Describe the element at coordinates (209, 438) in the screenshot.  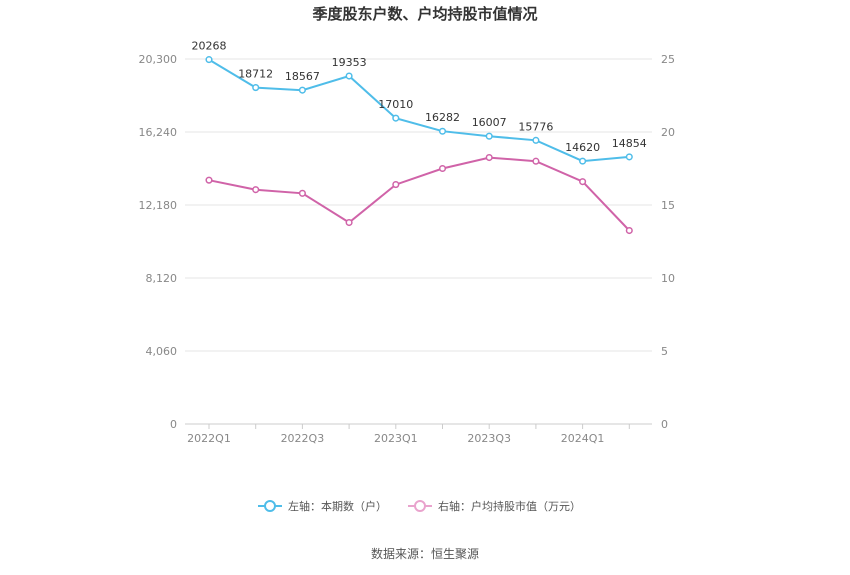
I see `x-tick-label: 2022Q1` at that location.